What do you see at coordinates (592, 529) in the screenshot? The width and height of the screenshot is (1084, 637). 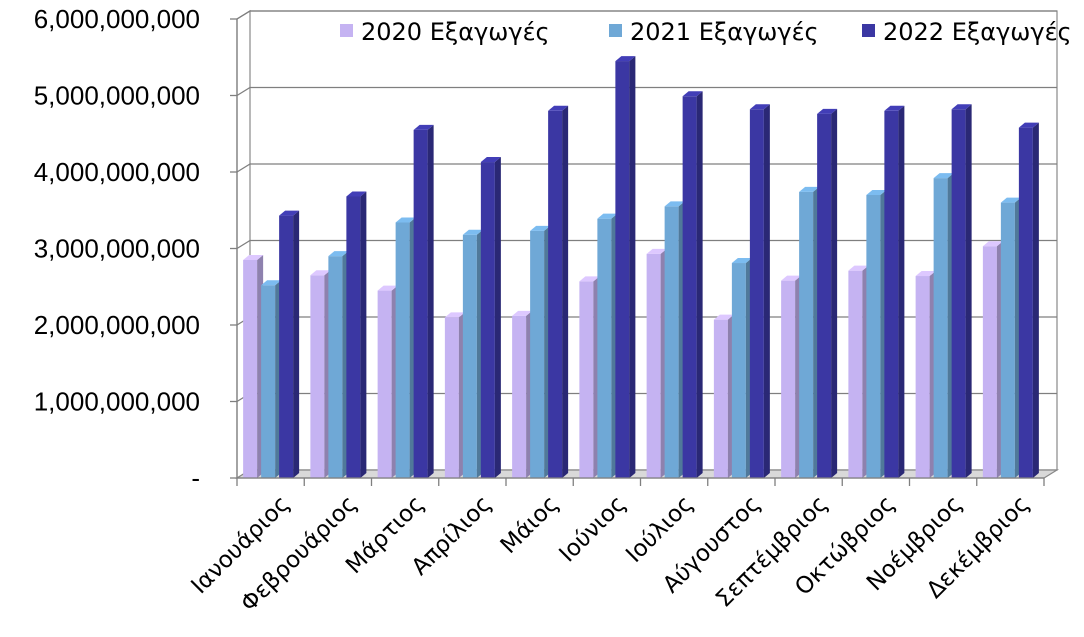 I see `x-tick-label: Ιούνιος` at bounding box center [592, 529].